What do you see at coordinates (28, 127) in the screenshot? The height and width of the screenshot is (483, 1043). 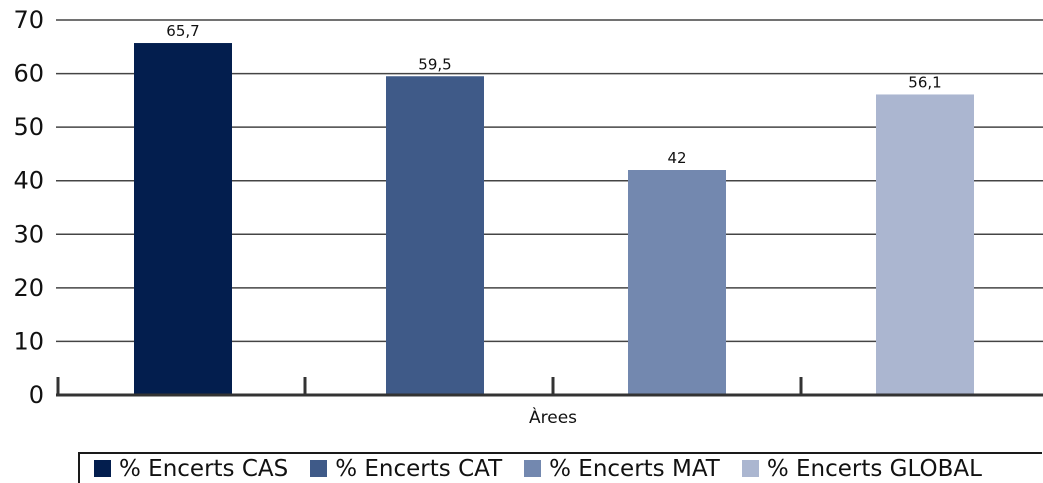 I see `y-tick-label: 50` at bounding box center [28, 127].